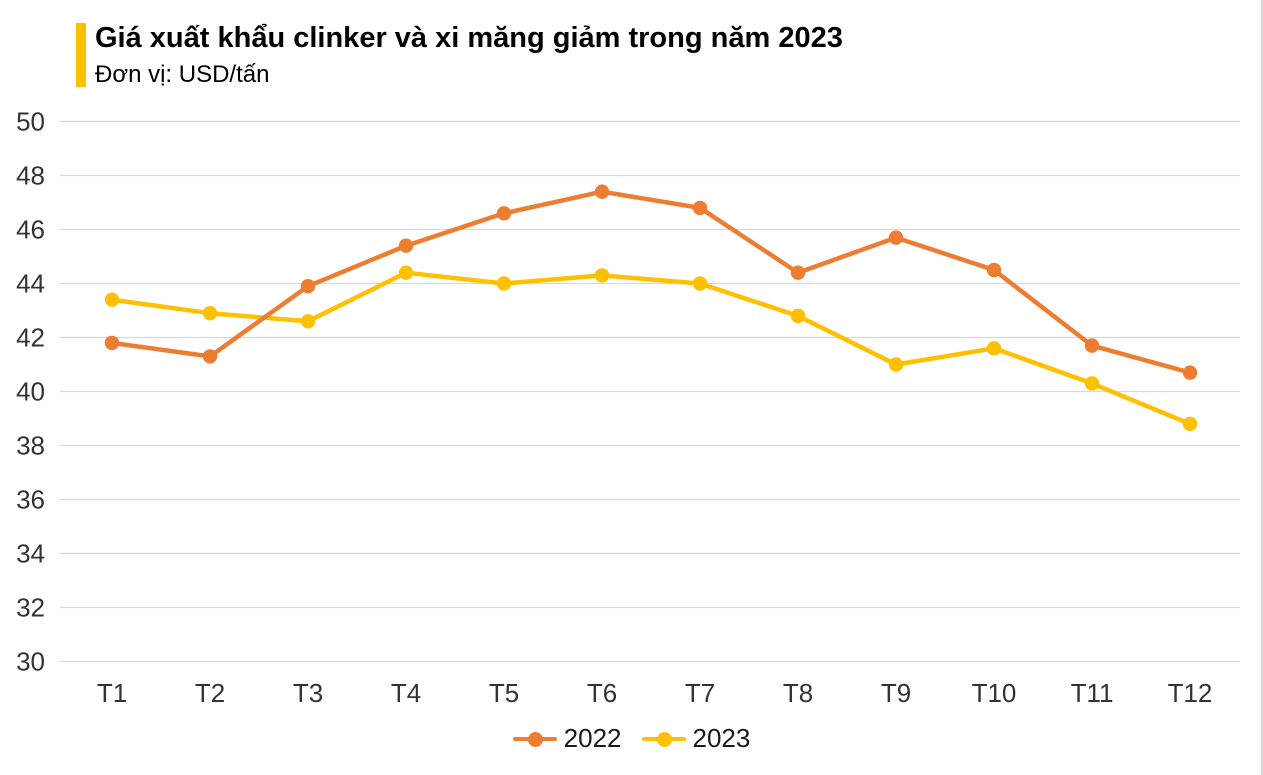 The width and height of the screenshot is (1263, 775). What do you see at coordinates (112, 299) in the screenshot?
I see `data-point-2023-T1` at bounding box center [112, 299].